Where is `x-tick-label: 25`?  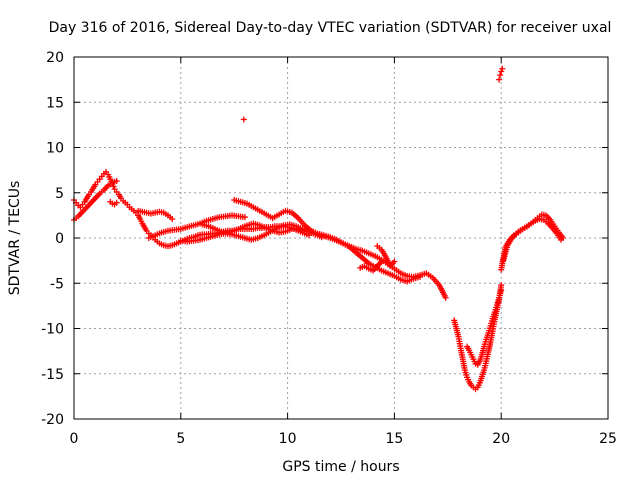
x-tick-label: 25 is located at coordinates (608, 439).